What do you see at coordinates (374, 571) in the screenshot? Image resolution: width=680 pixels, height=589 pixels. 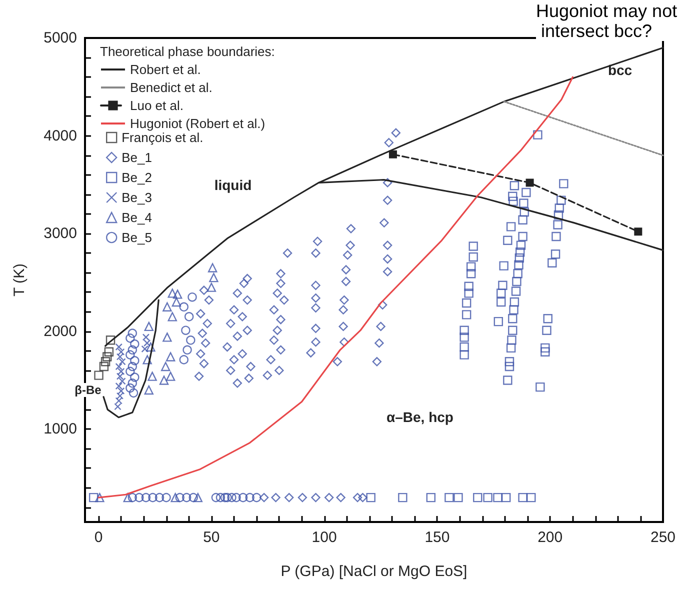 I see `x-axis-title: P (GPa) [NaCl or MgO EoS]` at bounding box center [374, 571].